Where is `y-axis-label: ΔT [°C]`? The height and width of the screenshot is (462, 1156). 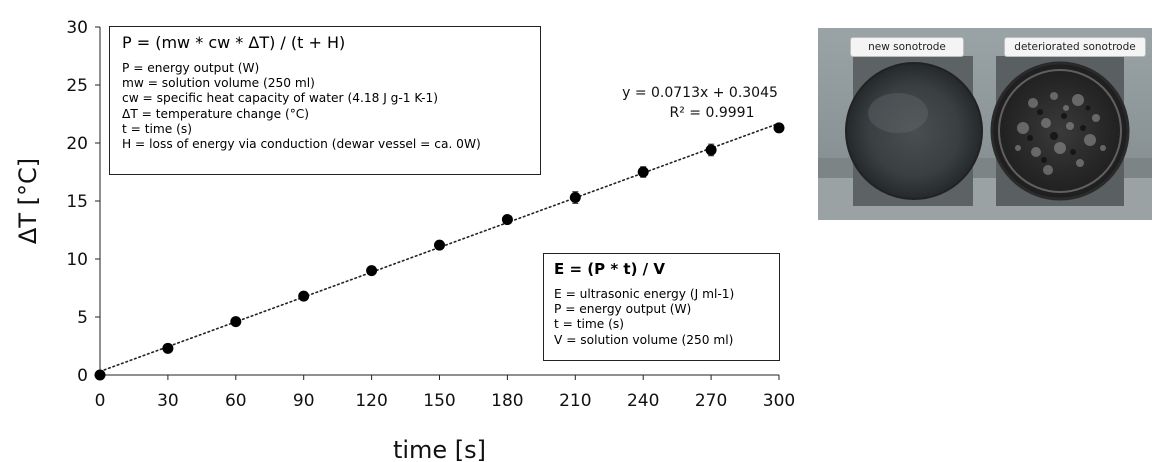 y-axis-label: ΔT [°C] is located at coordinates (28, 201).